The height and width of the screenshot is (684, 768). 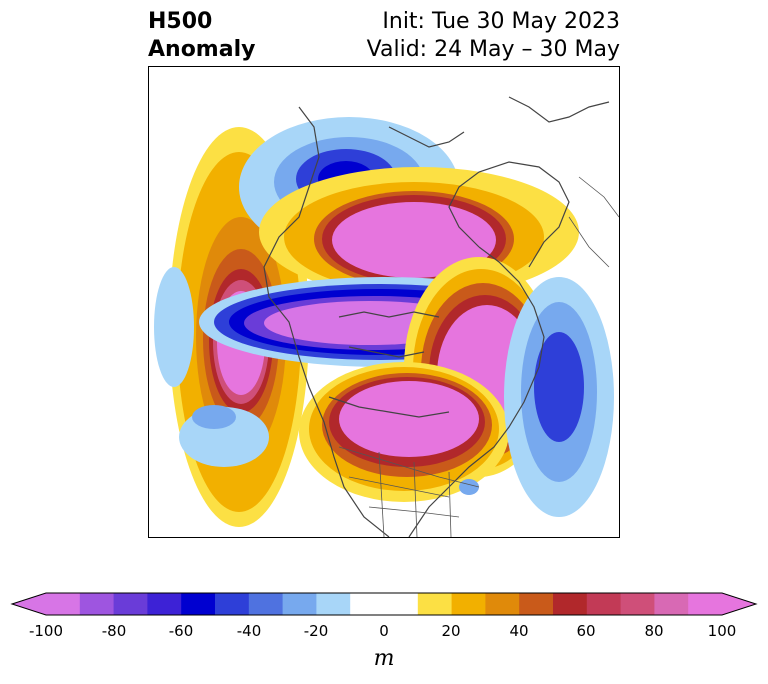 I want to click on tick-label: -60, so click(x=181, y=631).